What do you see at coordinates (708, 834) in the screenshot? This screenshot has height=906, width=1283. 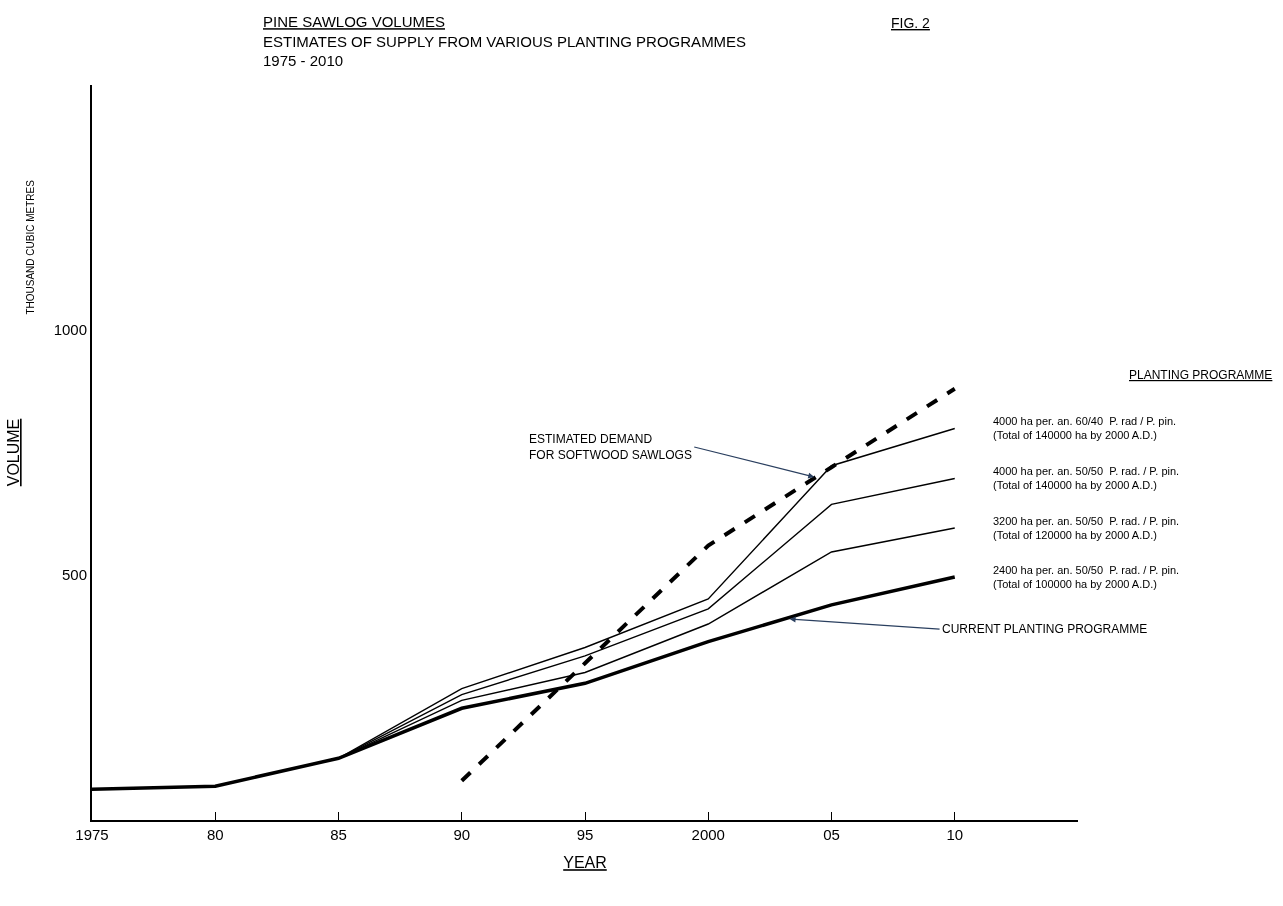 I see `x-tick-label: 2000` at bounding box center [708, 834].